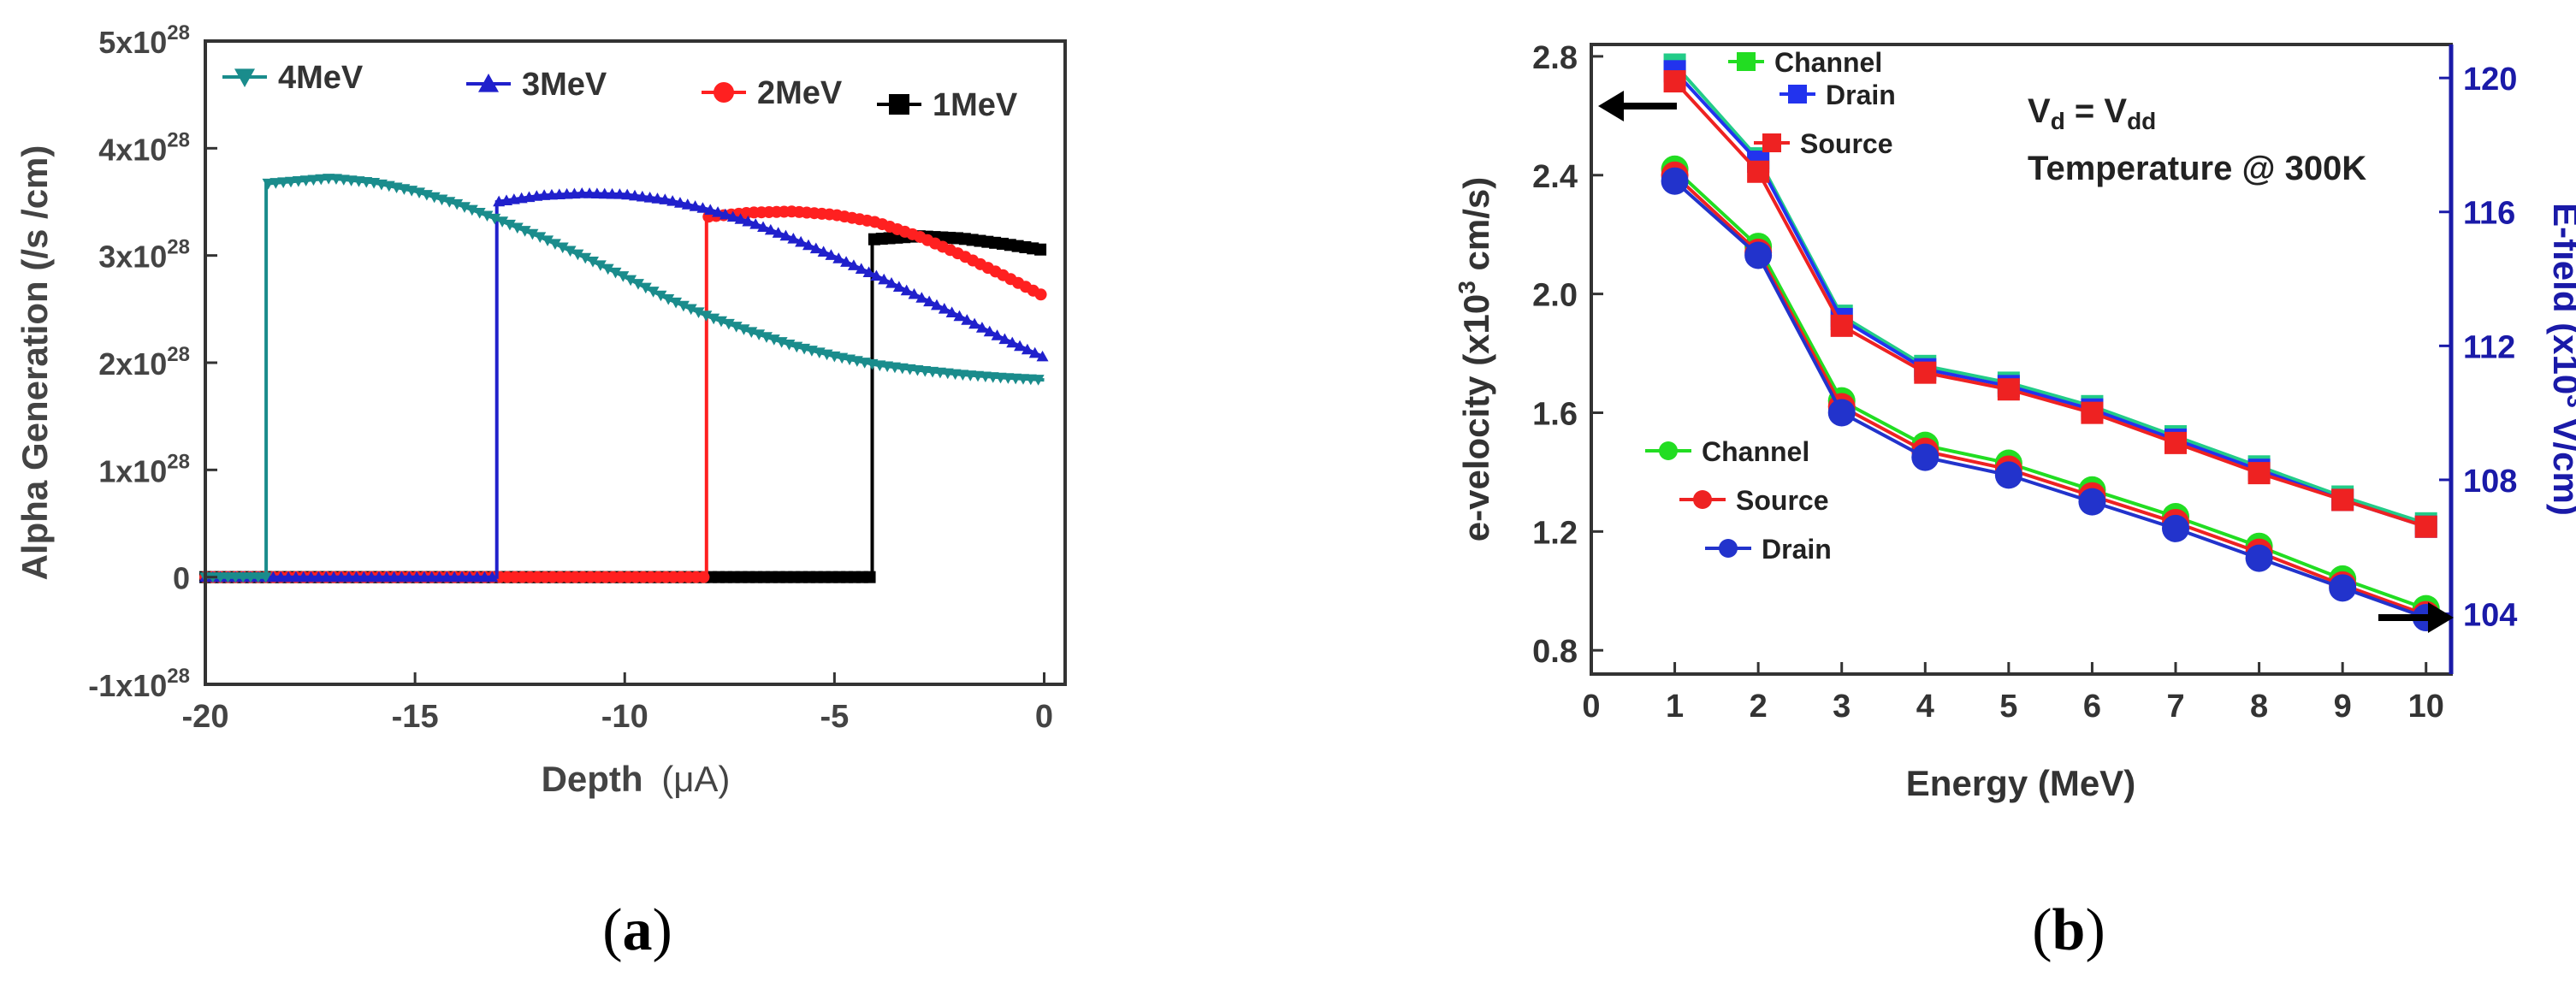 The width and height of the screenshot is (2576, 982). What do you see at coordinates (2058, 121) in the screenshot?
I see `vd-sub: d` at bounding box center [2058, 121].